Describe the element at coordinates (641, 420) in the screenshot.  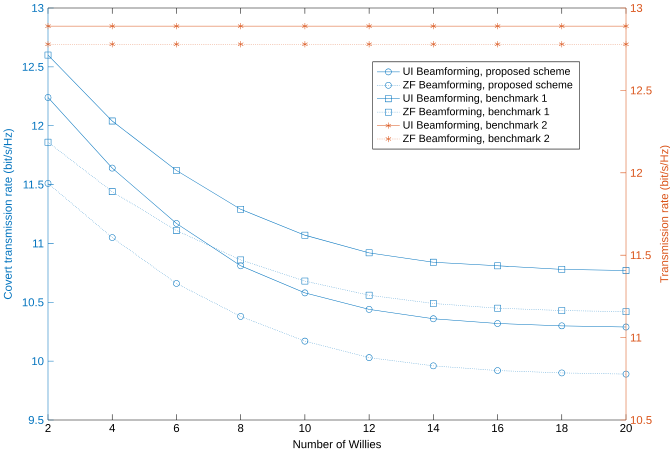
I see `y2-tick-label: 10.5` at that location.